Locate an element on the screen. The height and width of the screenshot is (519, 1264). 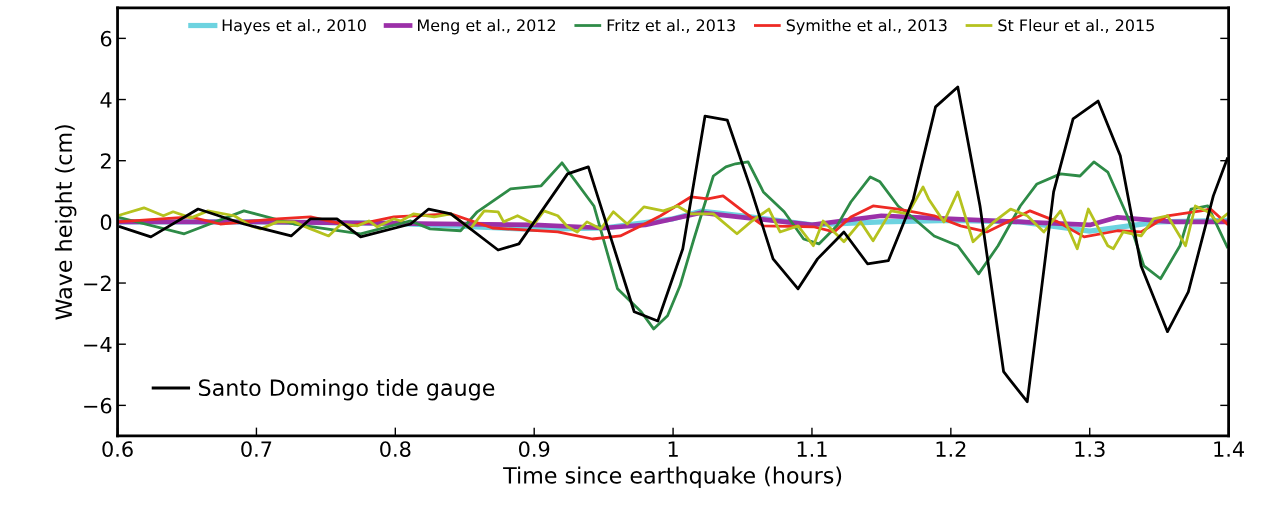
y-axis-title: Wave height (cm) is located at coordinates (65, 222).